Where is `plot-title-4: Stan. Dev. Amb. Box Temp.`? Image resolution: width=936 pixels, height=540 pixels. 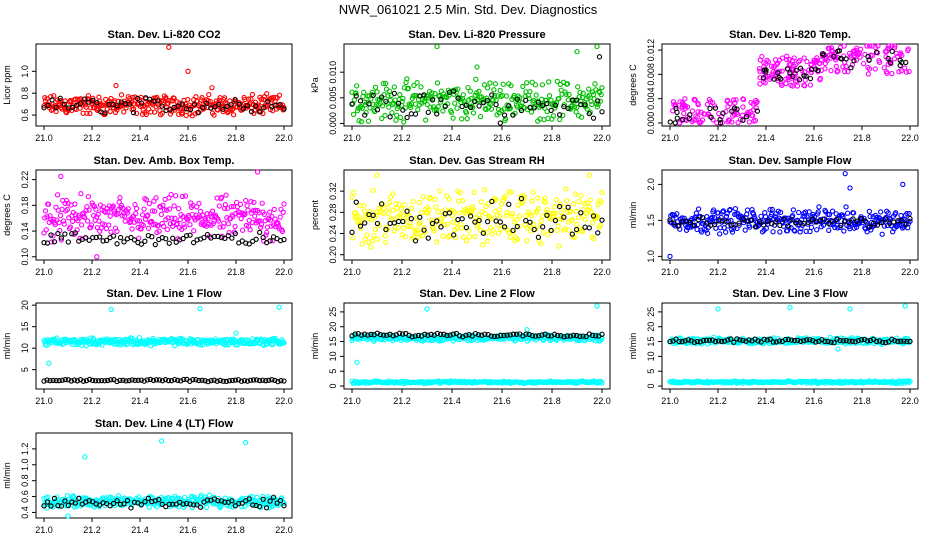 plot-title-4: Stan. Dev. Amb. Box Temp. is located at coordinates (164, 161).